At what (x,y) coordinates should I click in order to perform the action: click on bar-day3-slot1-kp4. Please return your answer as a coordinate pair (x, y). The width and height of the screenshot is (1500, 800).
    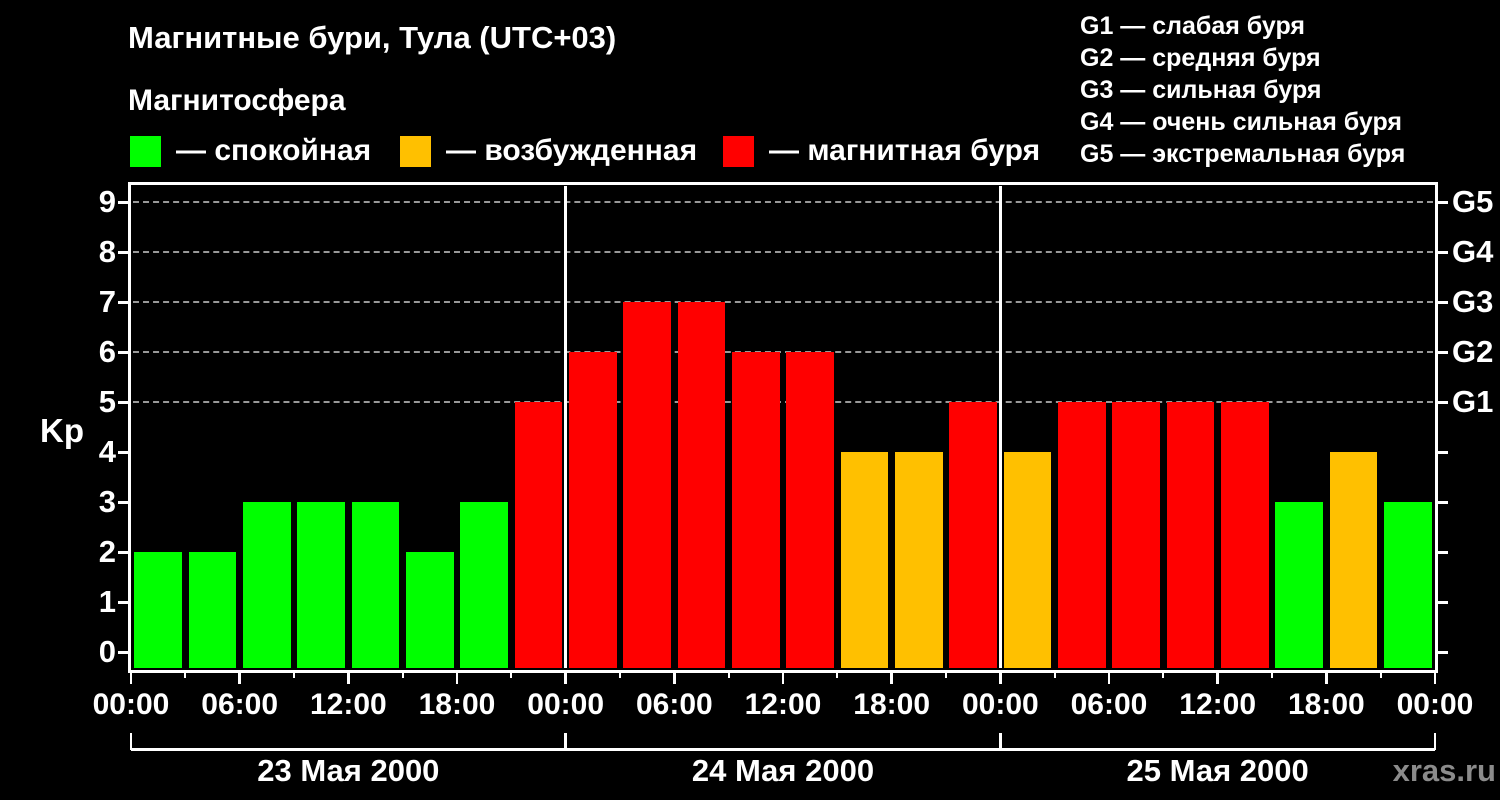
    Looking at the image, I should click on (1027, 560).